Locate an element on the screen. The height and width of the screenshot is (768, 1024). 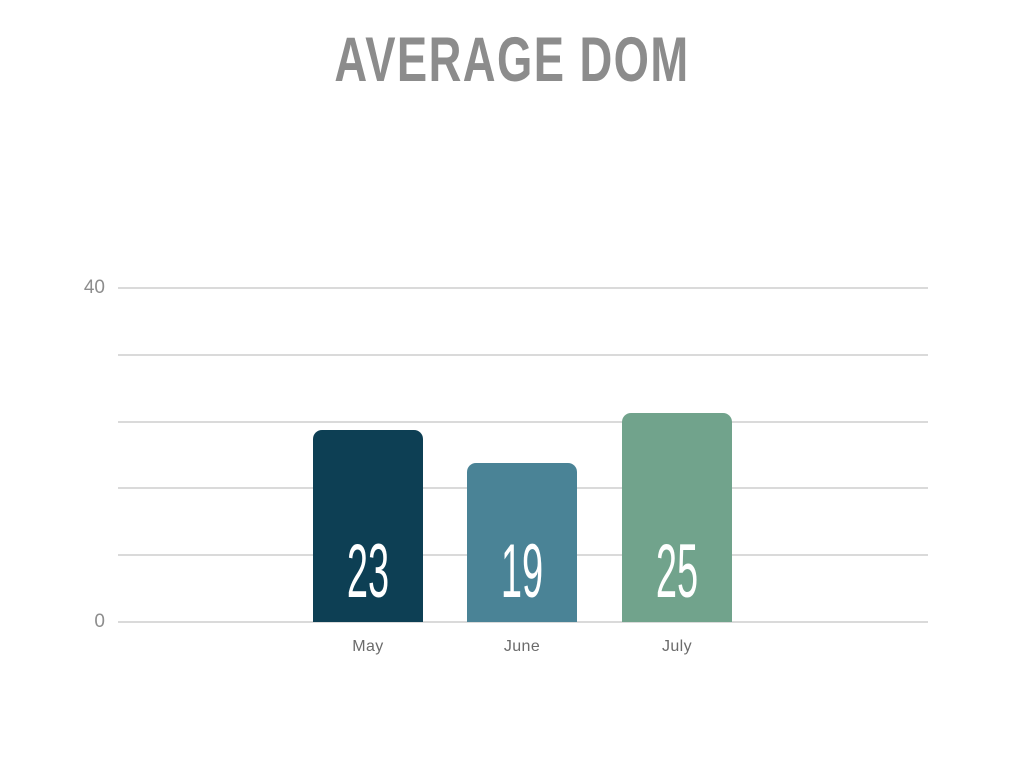
bar-value-label: 19 is located at coordinates (522, 571).